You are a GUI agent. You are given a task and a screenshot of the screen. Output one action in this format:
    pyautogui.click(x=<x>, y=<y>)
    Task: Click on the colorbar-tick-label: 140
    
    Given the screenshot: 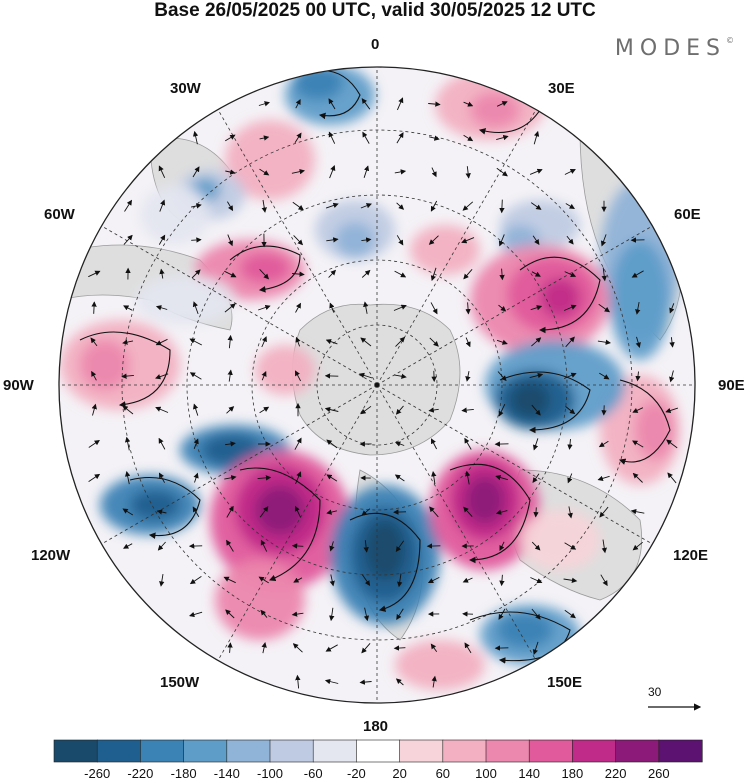 What is the action you would take?
    pyautogui.click(x=529, y=773)
    